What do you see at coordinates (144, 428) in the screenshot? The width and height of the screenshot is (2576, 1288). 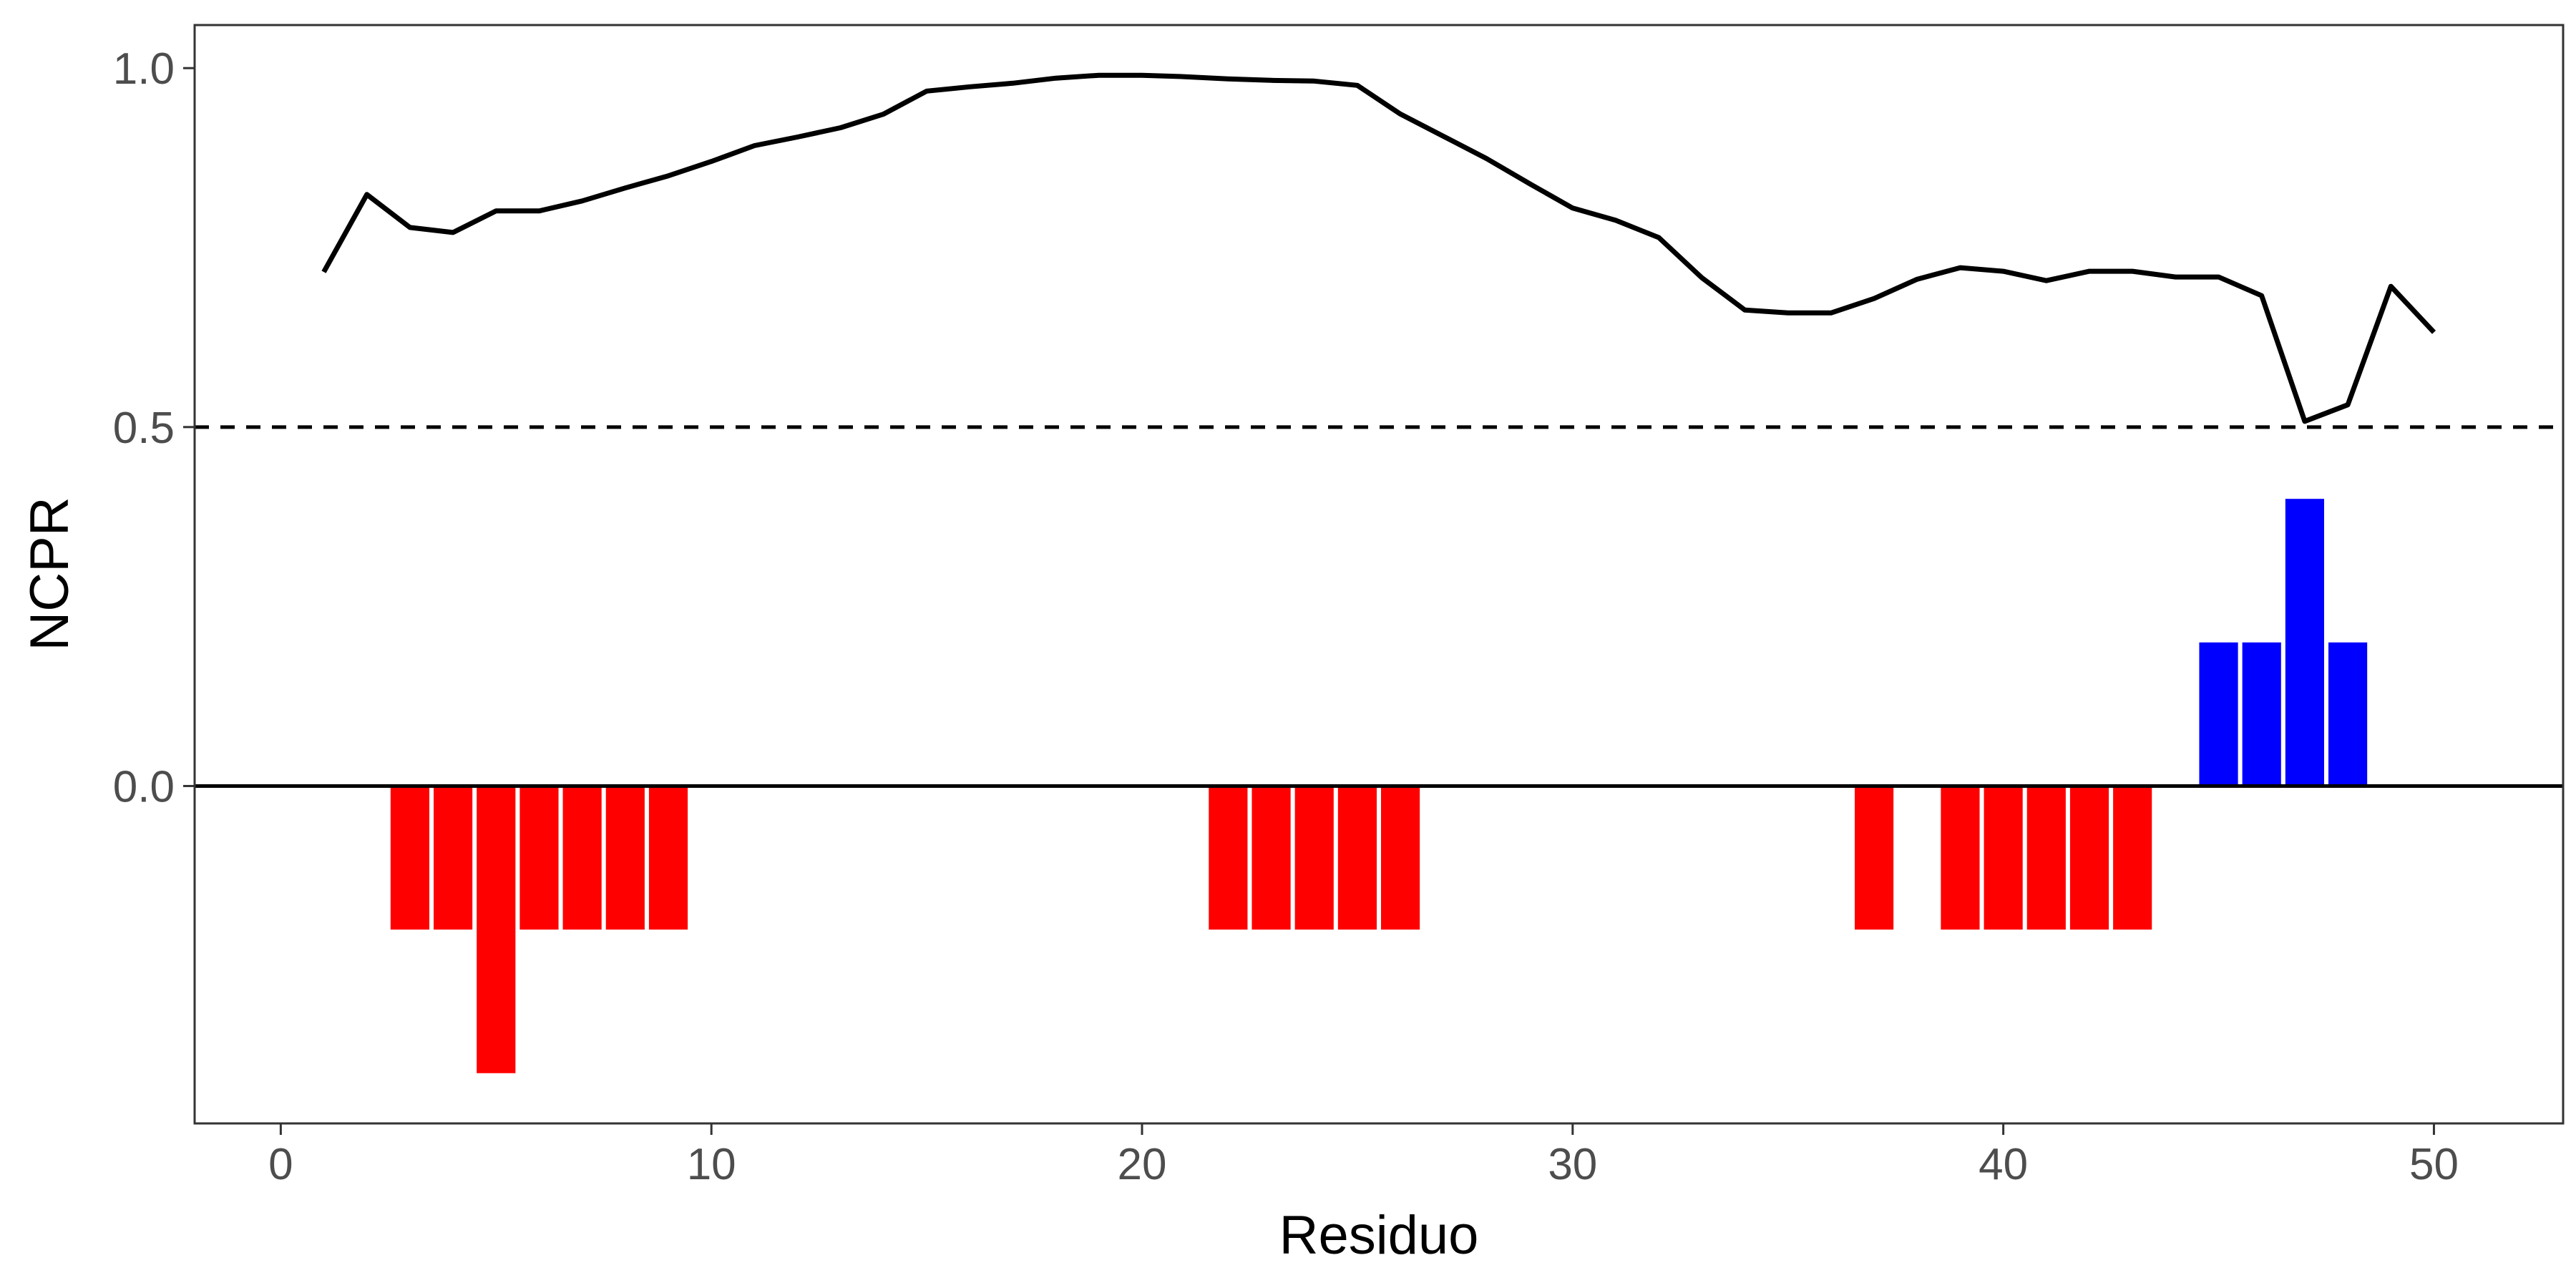 I see `y-tick-label: 0.5` at bounding box center [144, 428].